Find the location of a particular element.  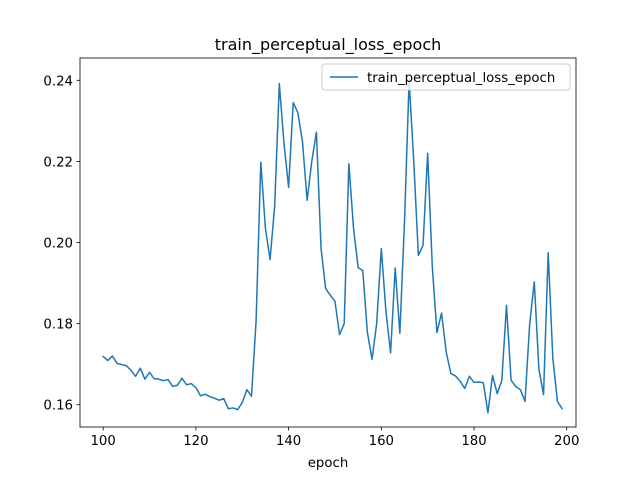

chart-title: train_perceptual_loss_epoch is located at coordinates (328, 45).